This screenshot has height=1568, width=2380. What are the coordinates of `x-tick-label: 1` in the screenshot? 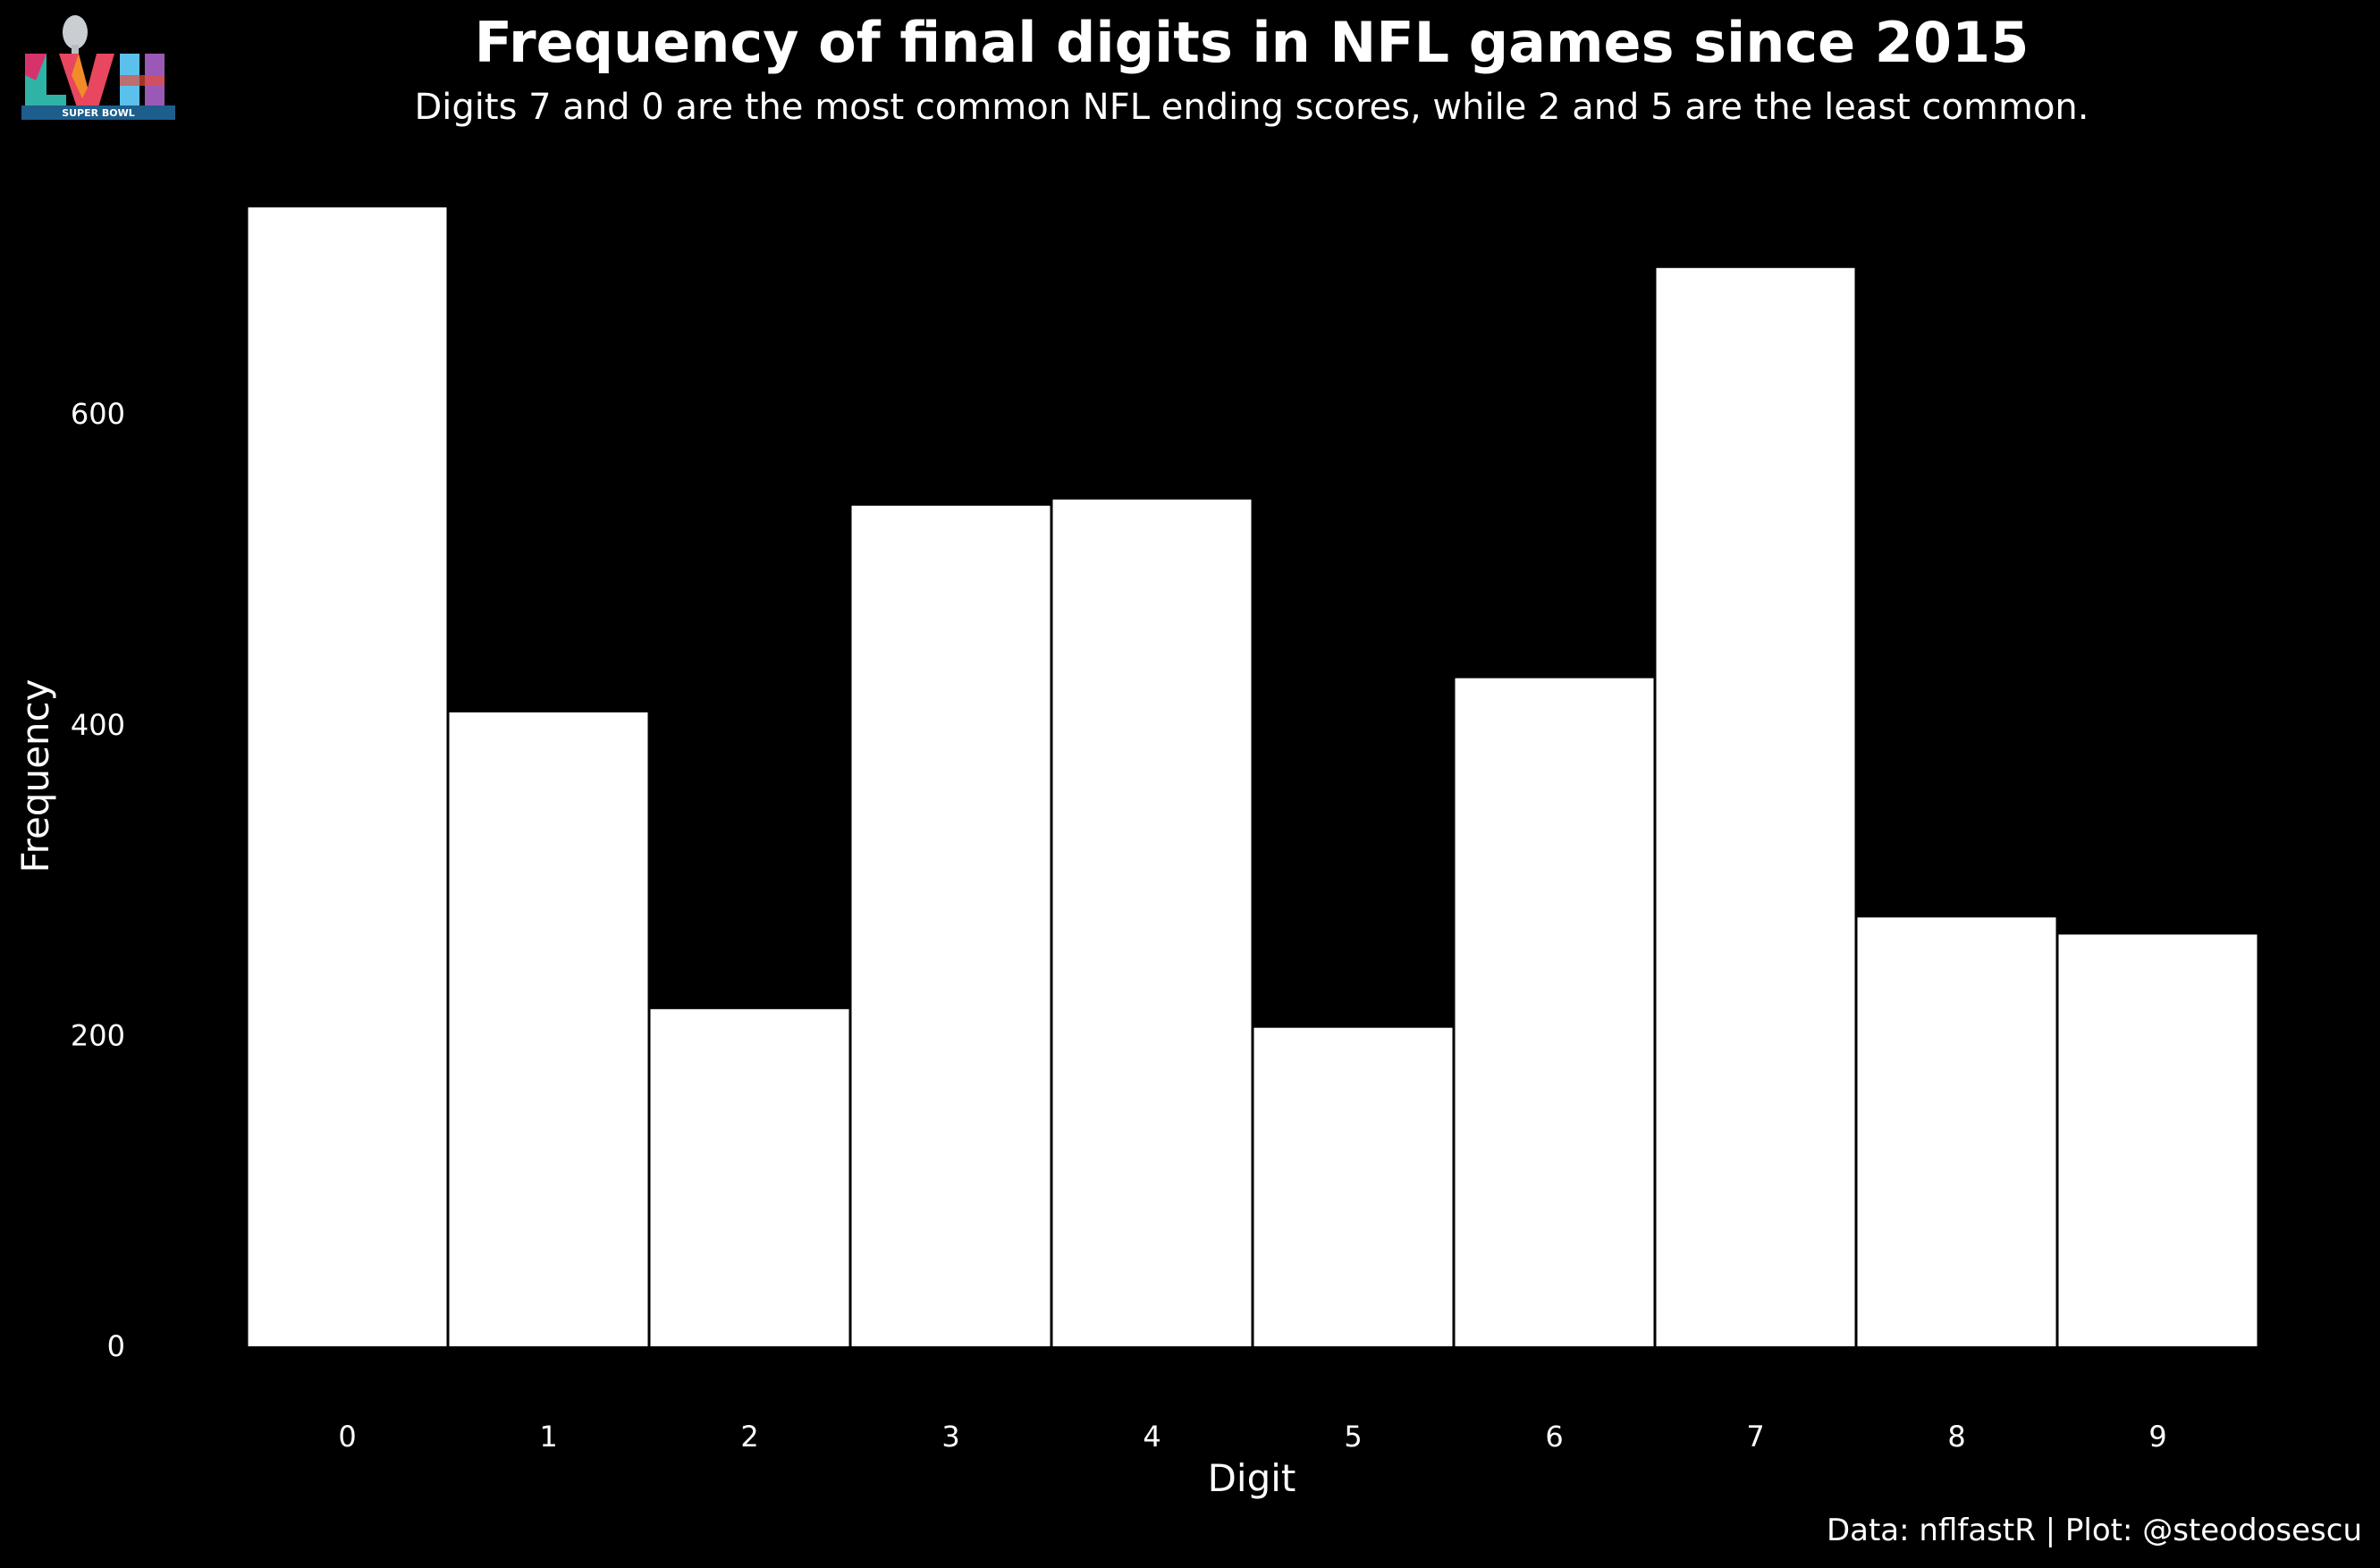 It's located at (548, 1437).